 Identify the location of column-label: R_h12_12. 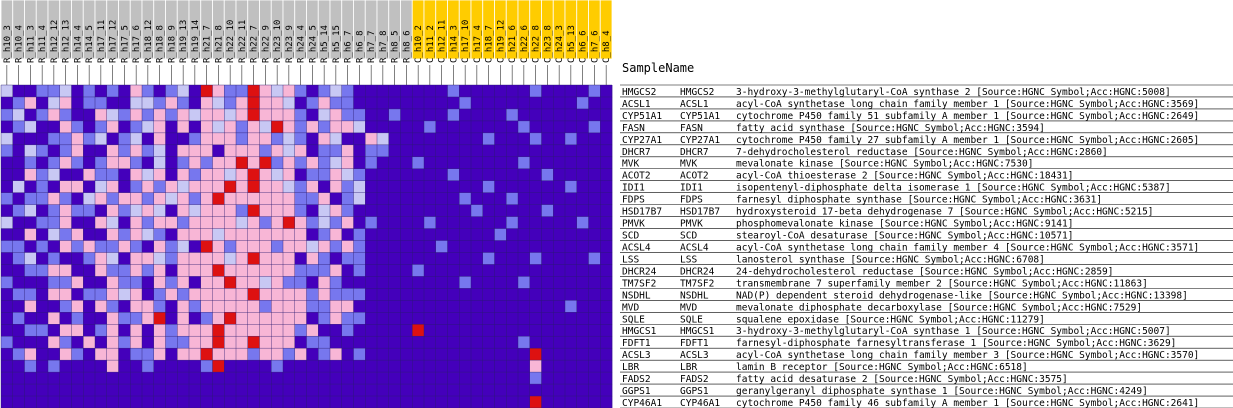
(55, 41).